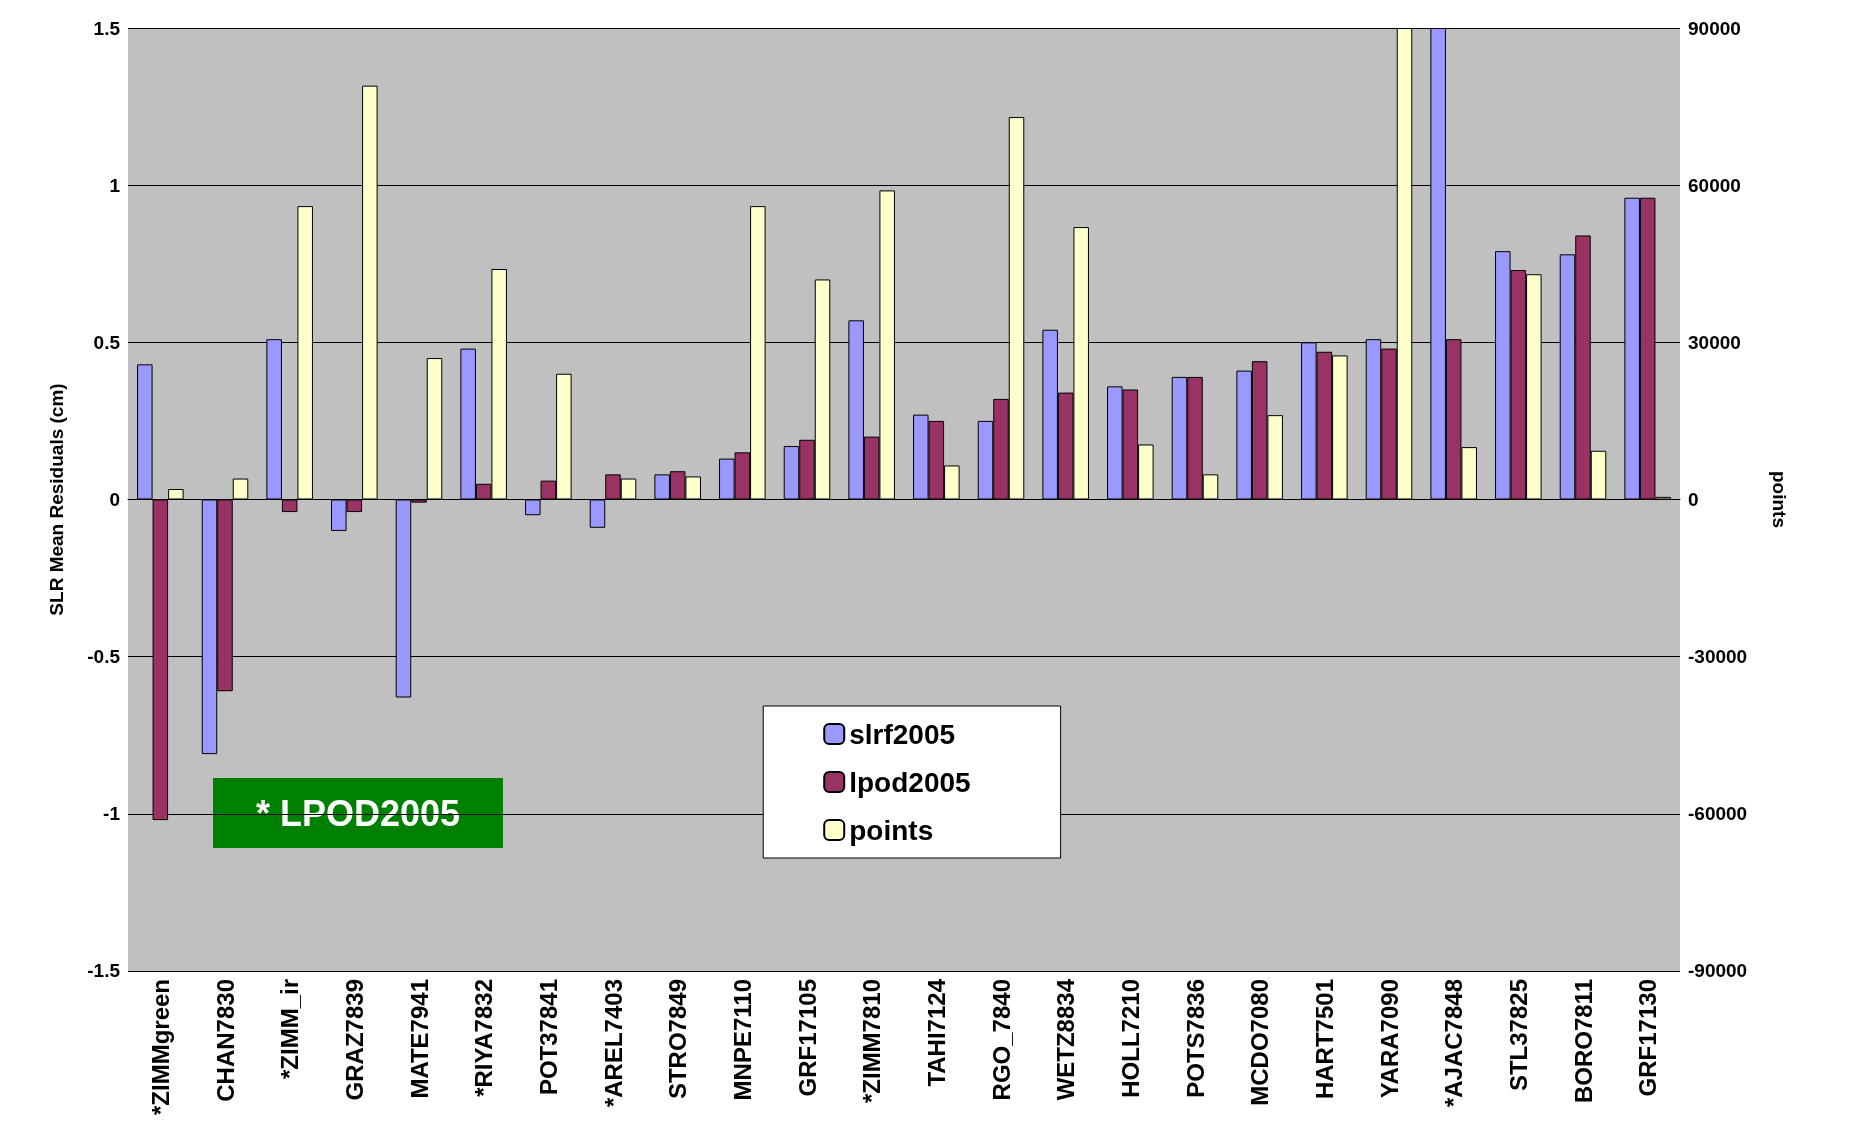  I want to click on x-tick-label: BORO7811, so click(1583, 1041).